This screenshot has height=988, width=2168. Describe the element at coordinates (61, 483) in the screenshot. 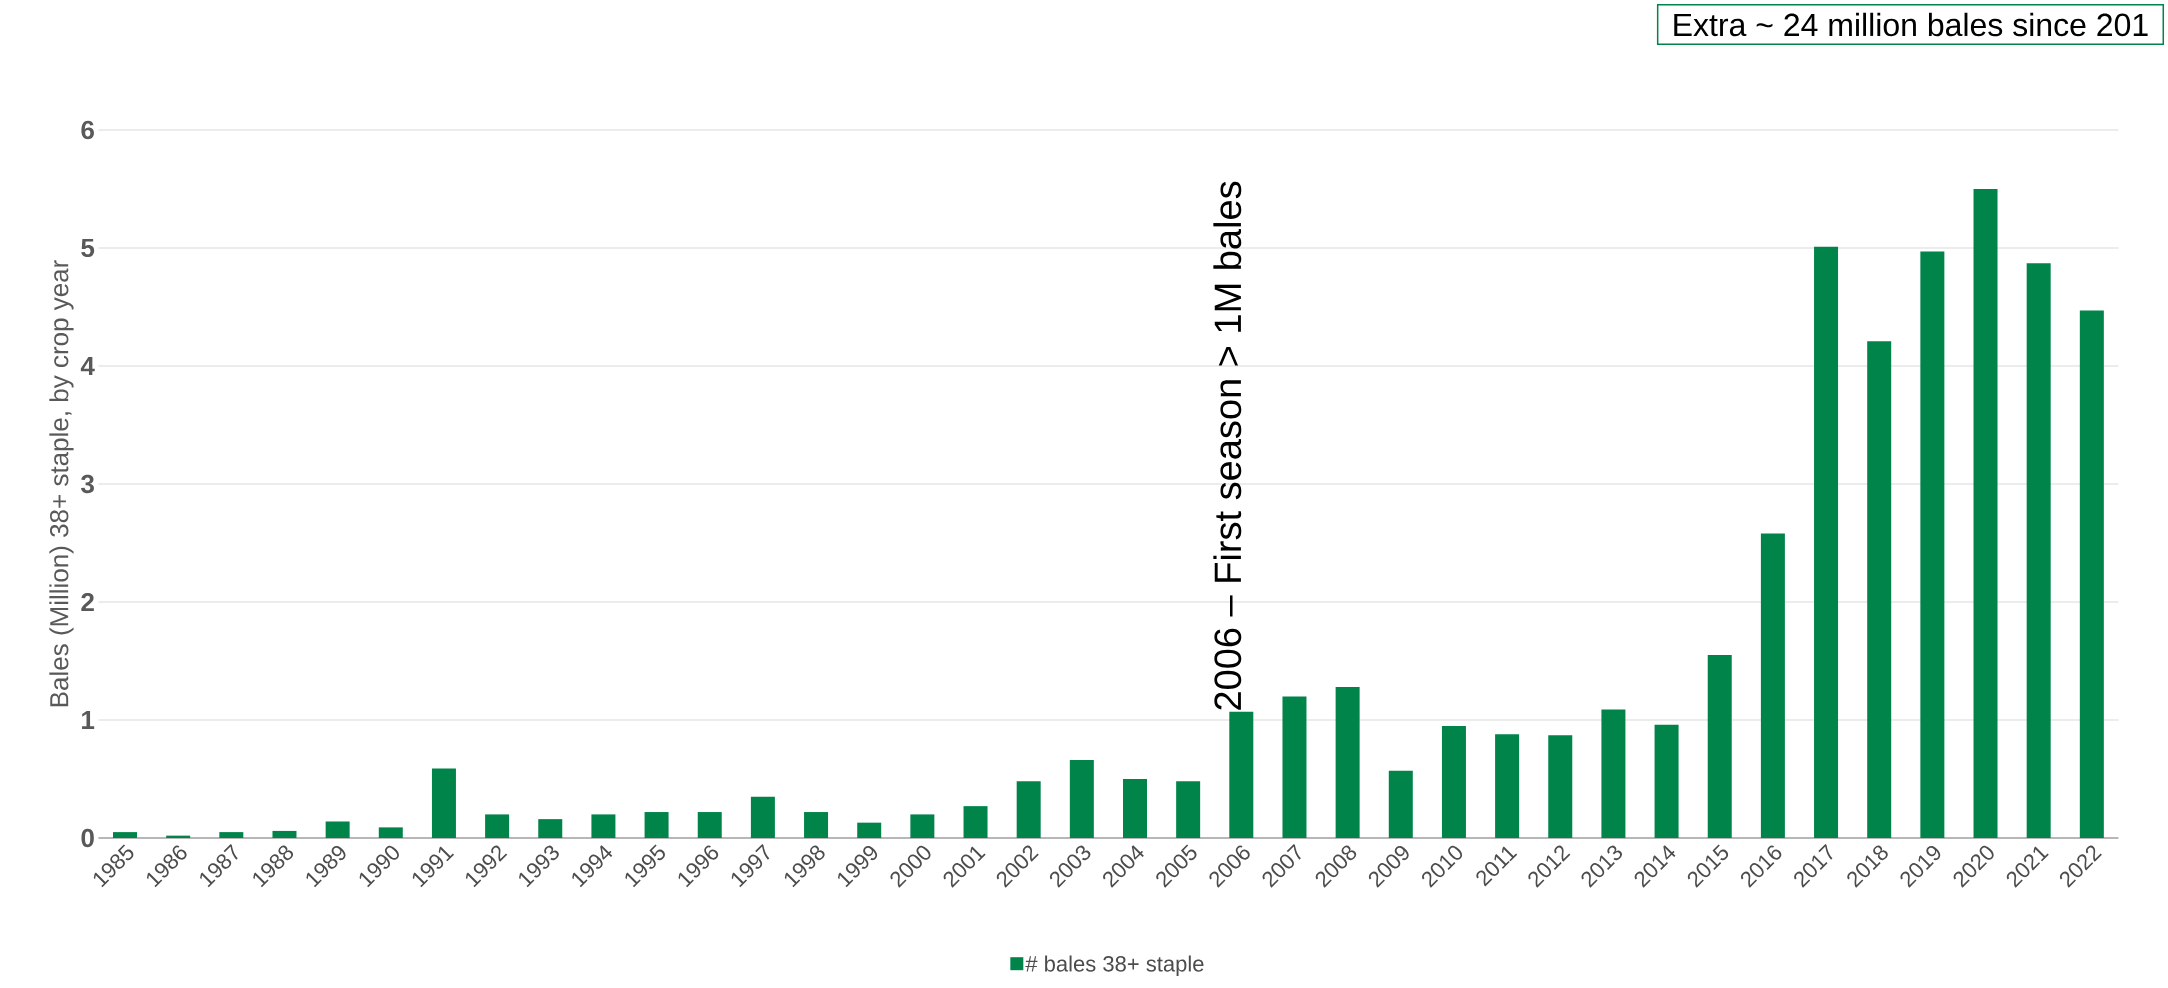

I see `y-axis-title: Bales (Million) 38+ staple, by crop year` at that location.